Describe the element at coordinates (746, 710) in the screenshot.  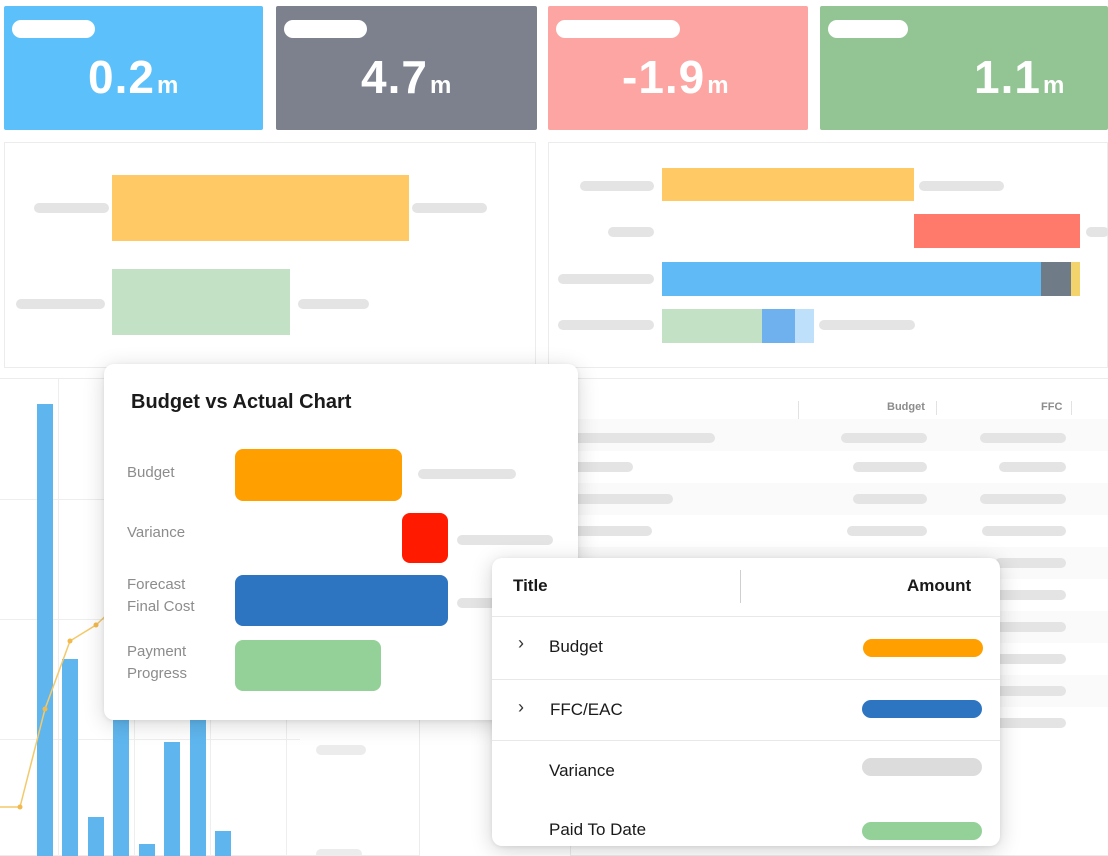
I see `table-row: › FFC/EAC` at that location.